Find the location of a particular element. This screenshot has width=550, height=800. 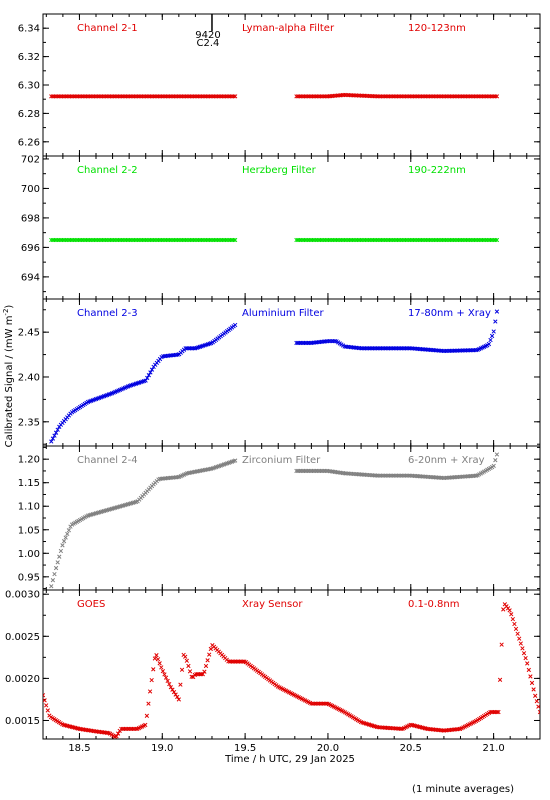

panel-band-label: 190-222nm is located at coordinates (437, 170).